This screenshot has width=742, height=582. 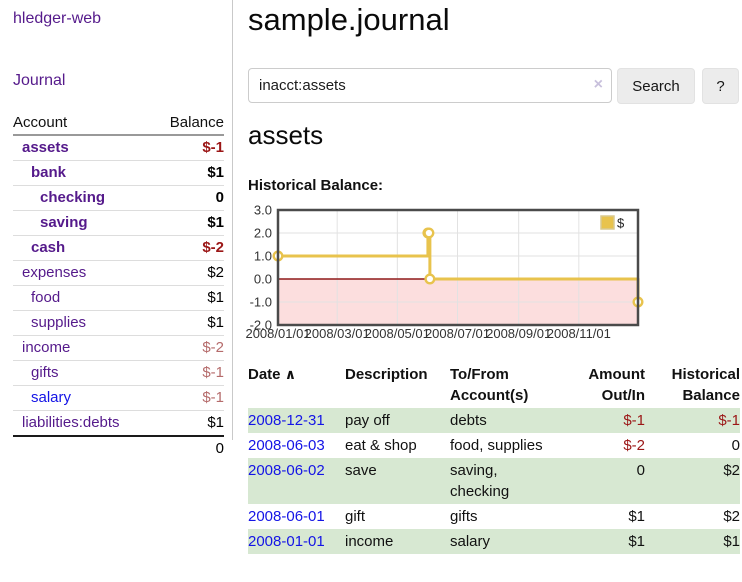 What do you see at coordinates (720, 86) in the screenshot?
I see `help-button: ?` at bounding box center [720, 86].